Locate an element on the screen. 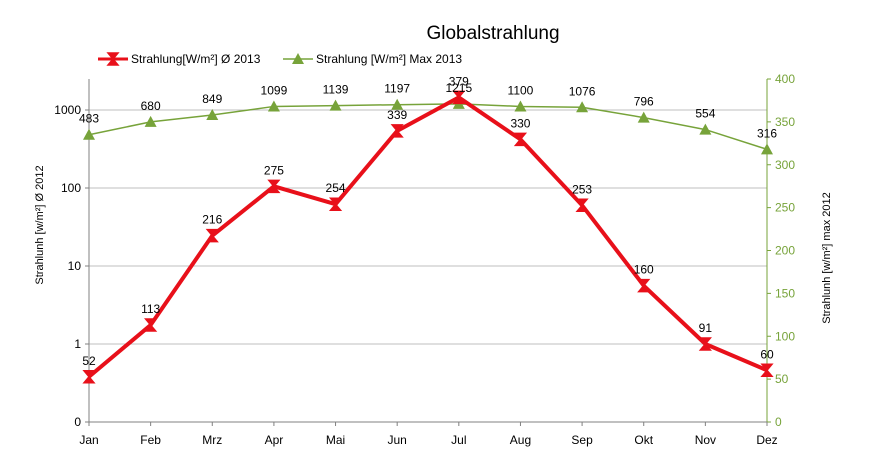  data-label-avg: 60 is located at coordinates (767, 354).